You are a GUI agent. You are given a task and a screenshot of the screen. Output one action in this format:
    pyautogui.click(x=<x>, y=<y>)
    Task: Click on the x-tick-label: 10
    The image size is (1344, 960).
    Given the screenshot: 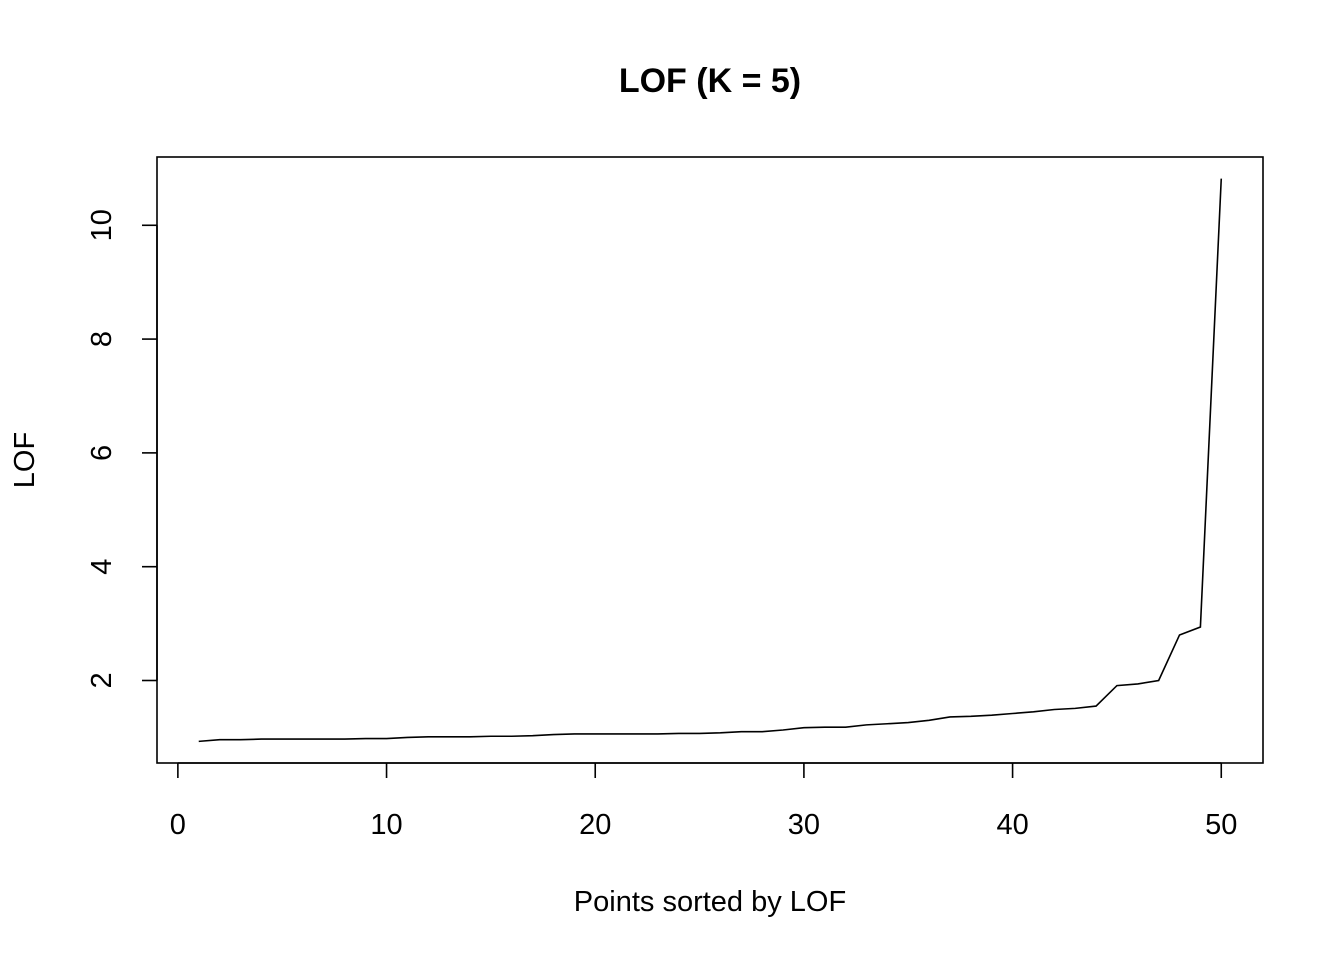 What is the action you would take?
    pyautogui.click(x=386, y=825)
    